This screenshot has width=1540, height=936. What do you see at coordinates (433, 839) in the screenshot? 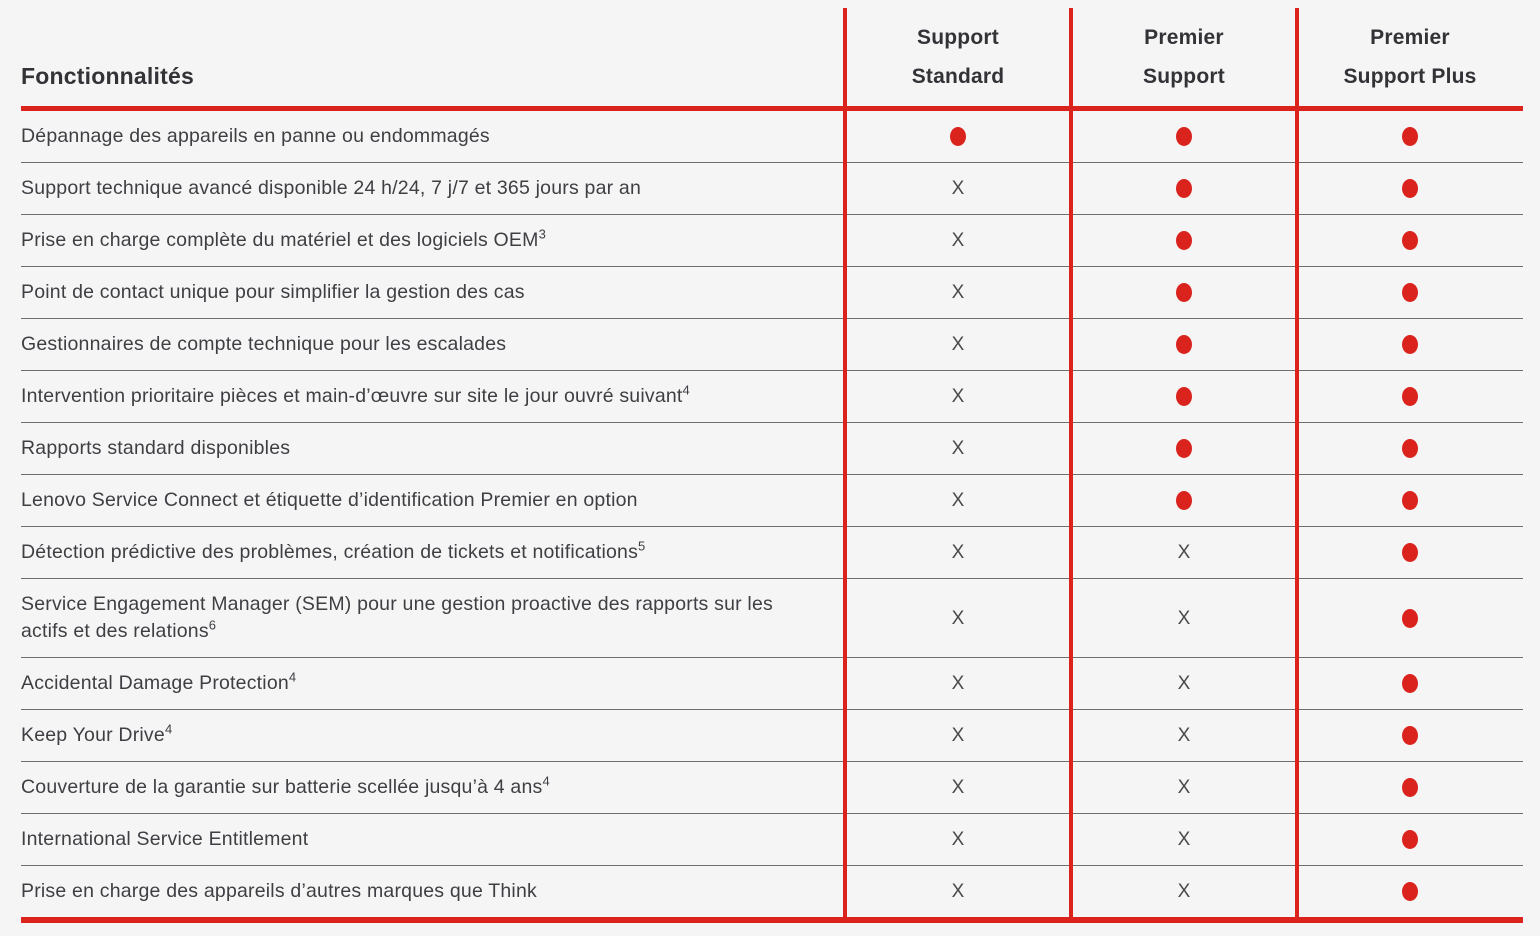
I see `feature-name-cell: International Service Entitlement` at bounding box center [433, 839].